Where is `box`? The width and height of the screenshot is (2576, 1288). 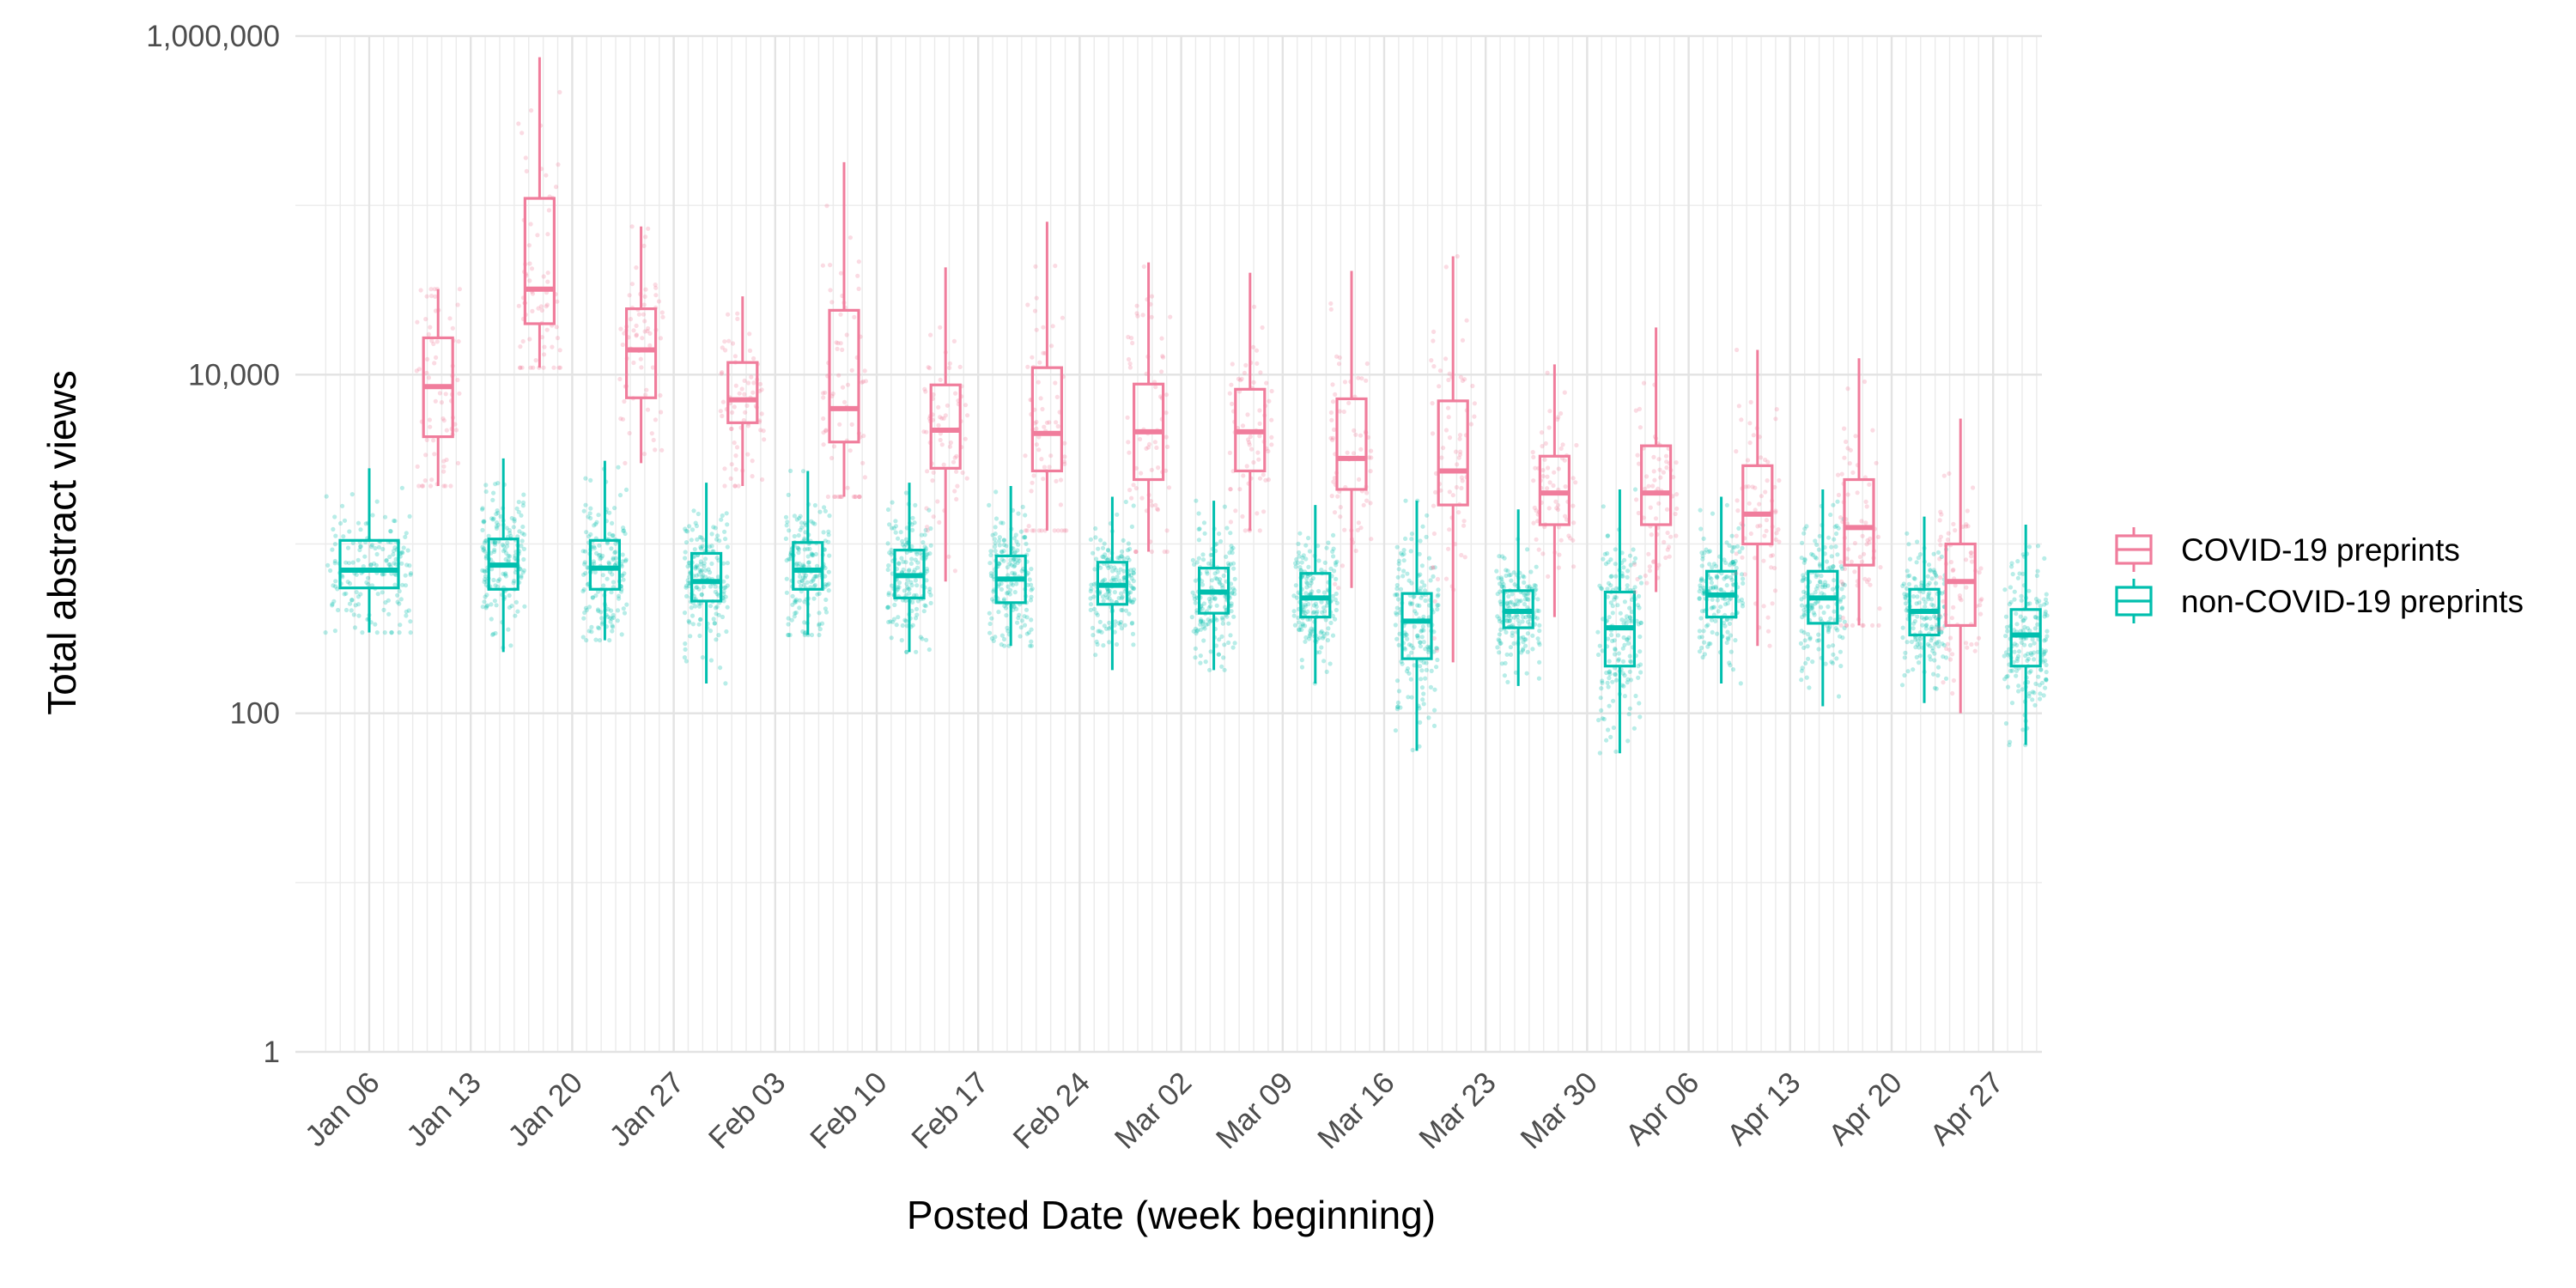
box is located at coordinates (2026, 638).